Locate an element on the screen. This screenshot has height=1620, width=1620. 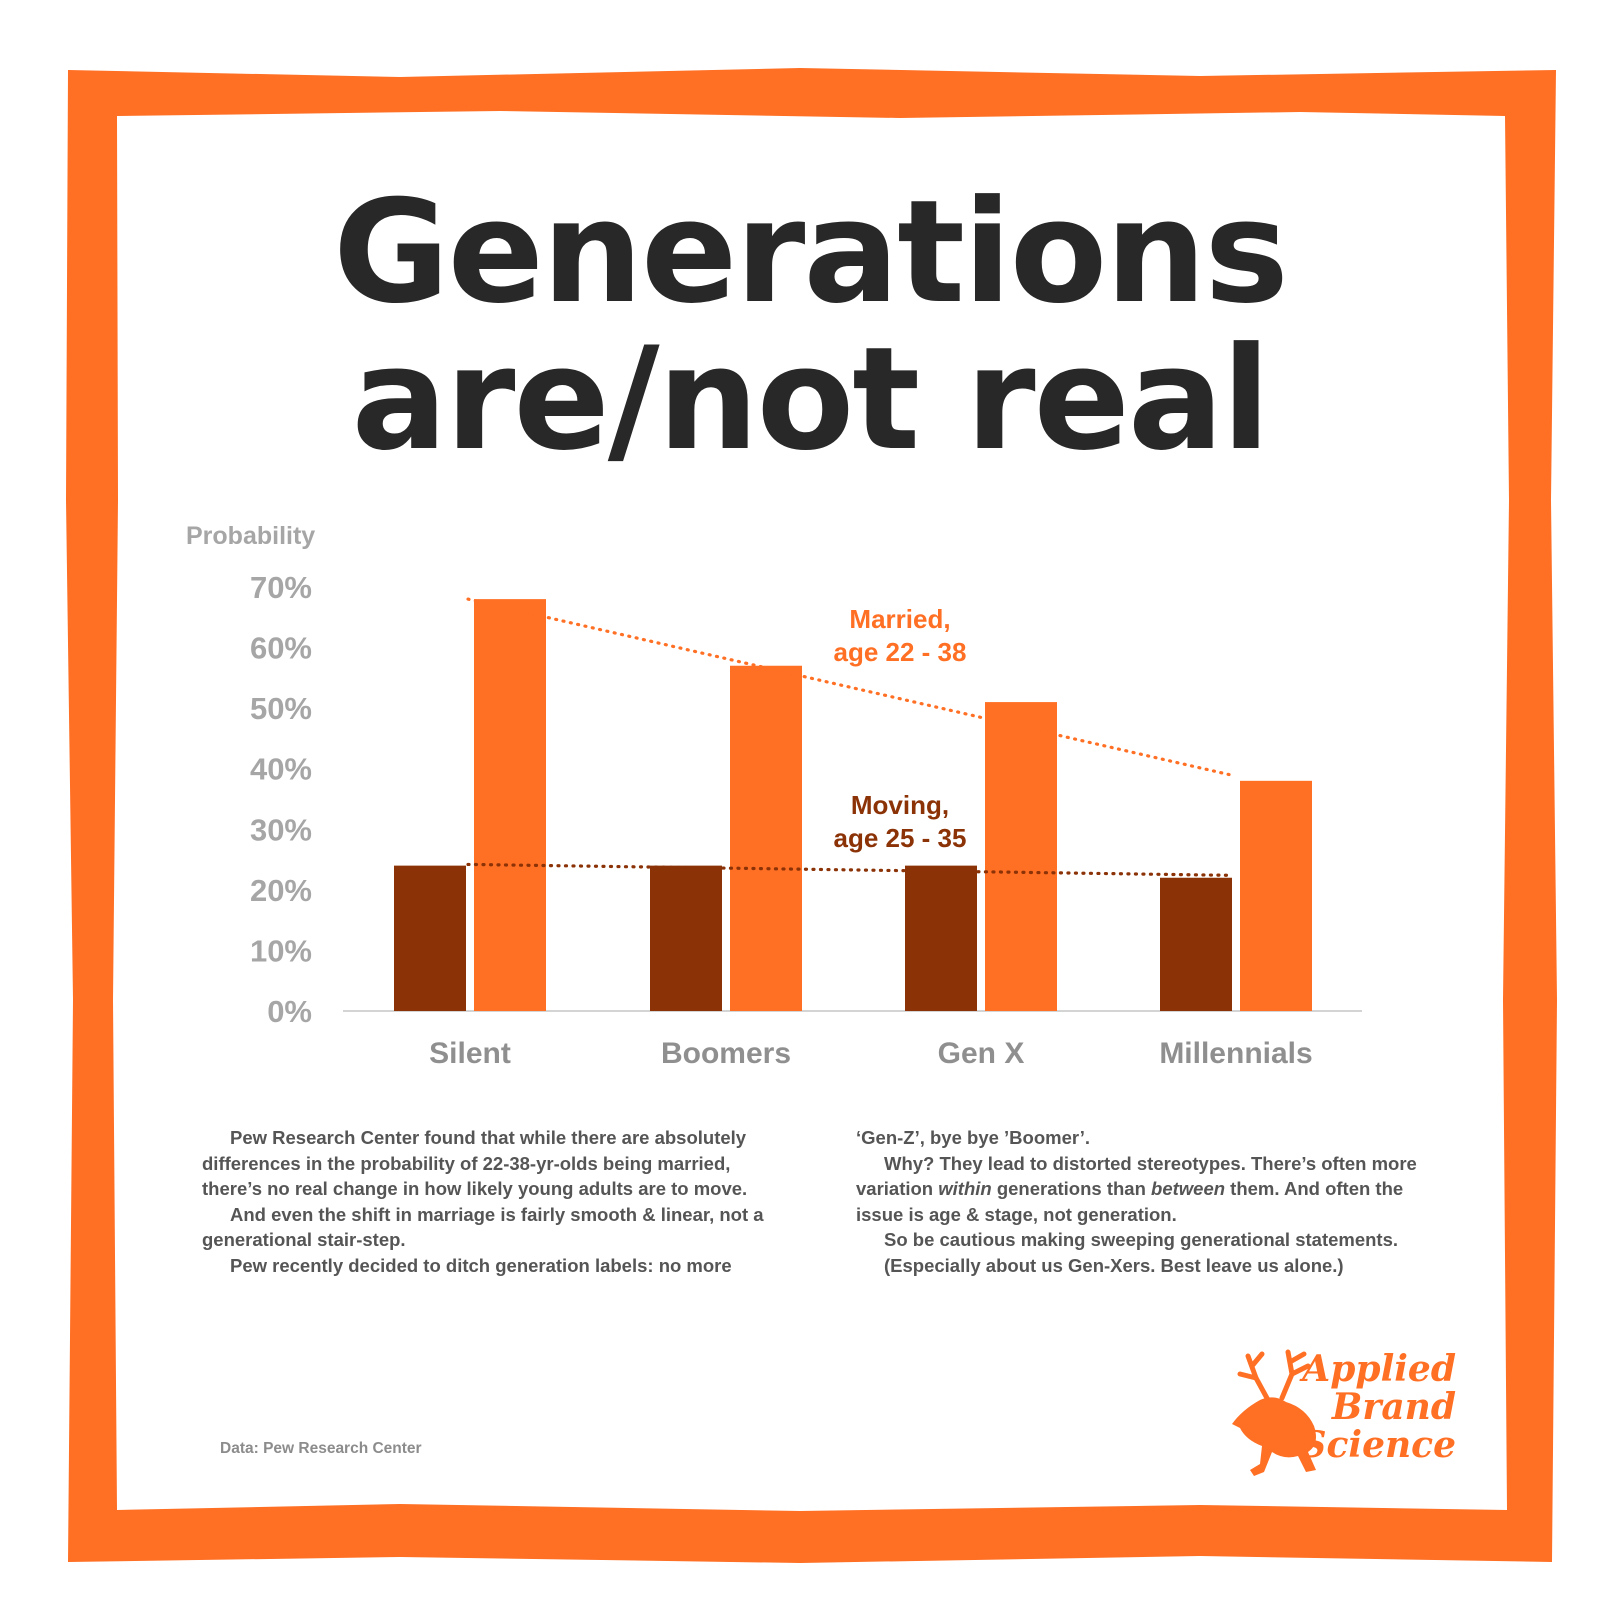
page-title-line-1: Generations is located at coordinates (811, 252).